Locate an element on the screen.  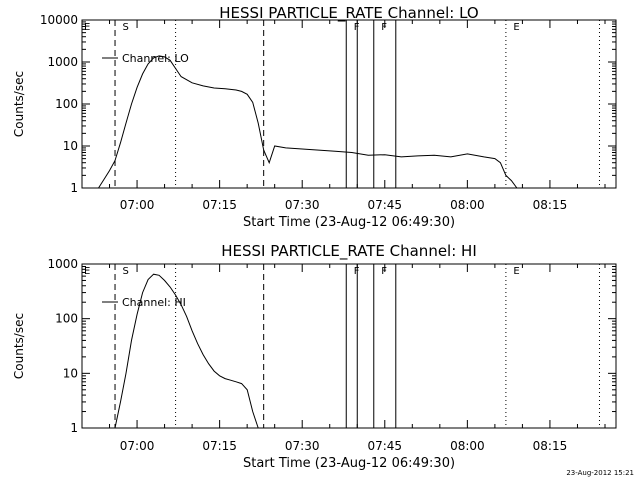
series-line is located at coordinates (186, 351).